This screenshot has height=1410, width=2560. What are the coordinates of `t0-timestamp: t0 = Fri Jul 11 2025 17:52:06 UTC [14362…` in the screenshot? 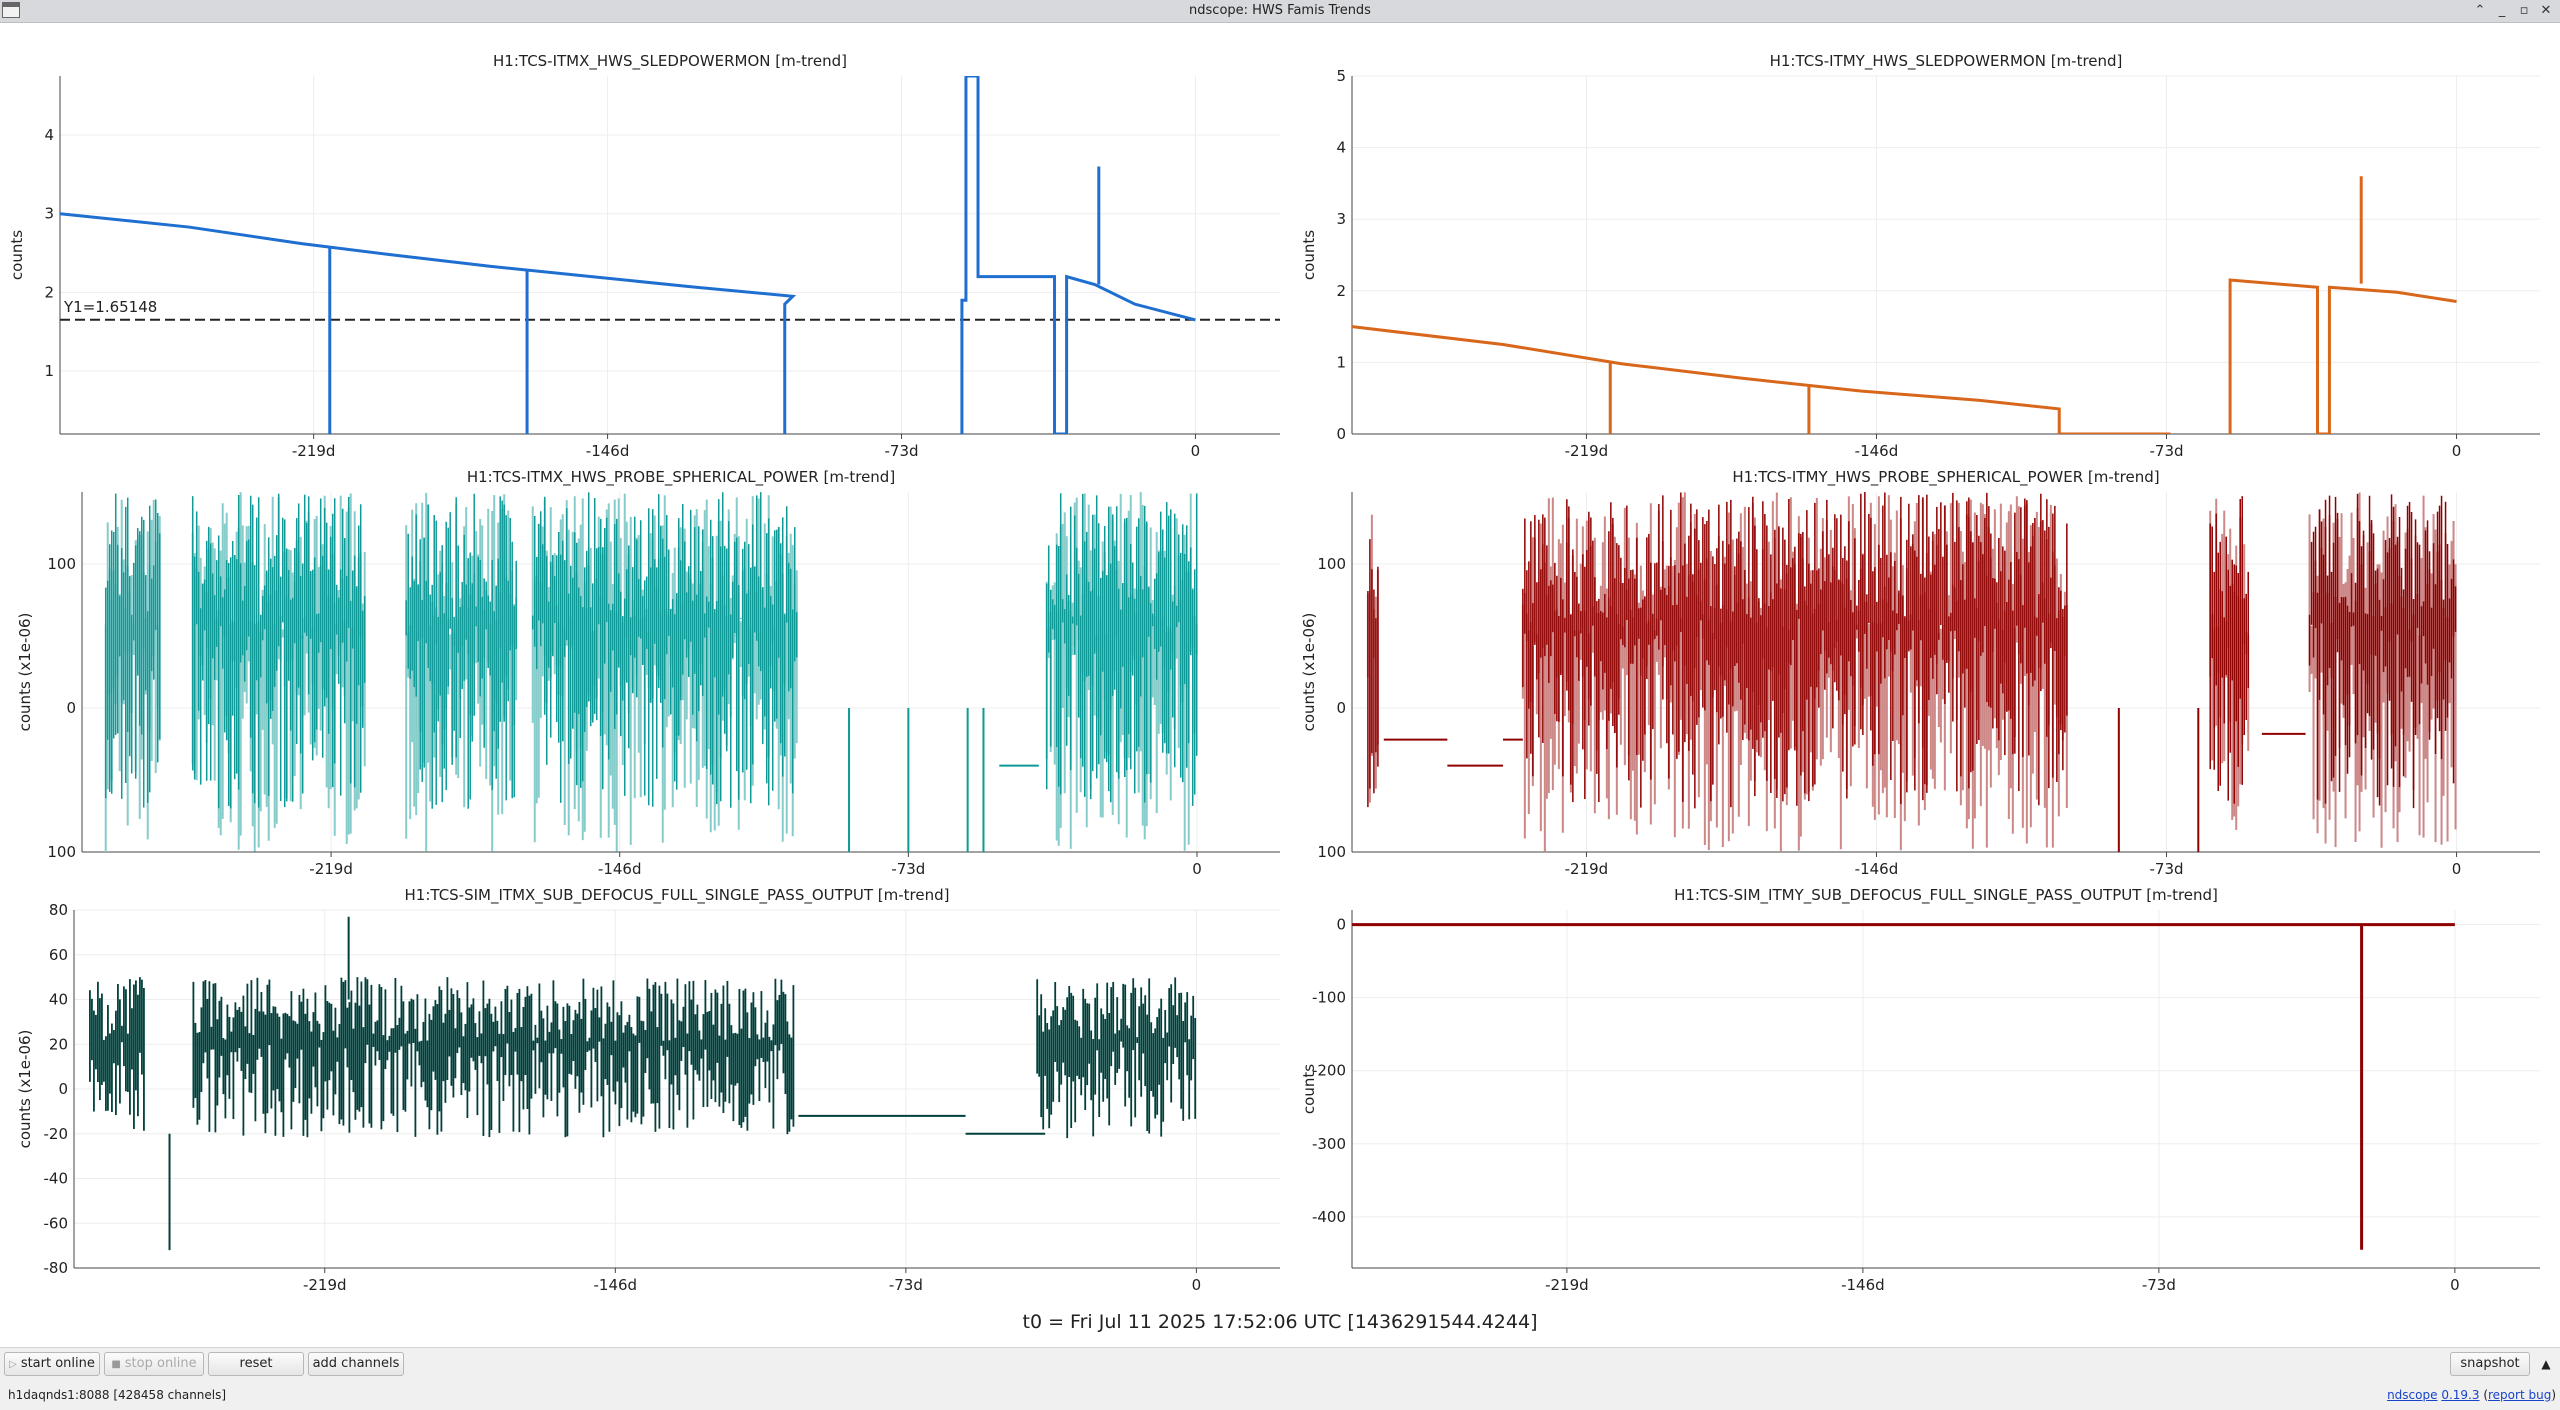 It's located at (1280, 1322).